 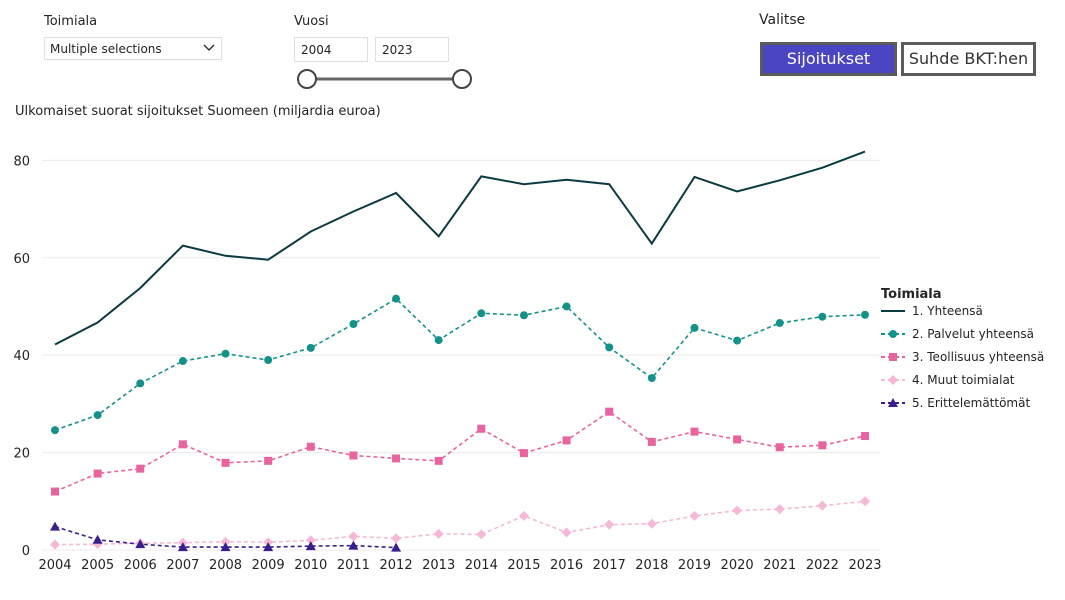 I want to click on x-tick-label: 2017, so click(x=609, y=565).